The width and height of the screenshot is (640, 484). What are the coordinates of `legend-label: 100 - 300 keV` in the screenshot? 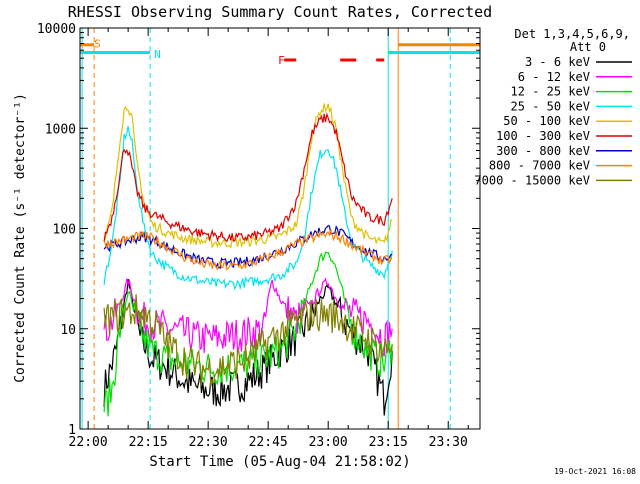 It's located at (543, 136).